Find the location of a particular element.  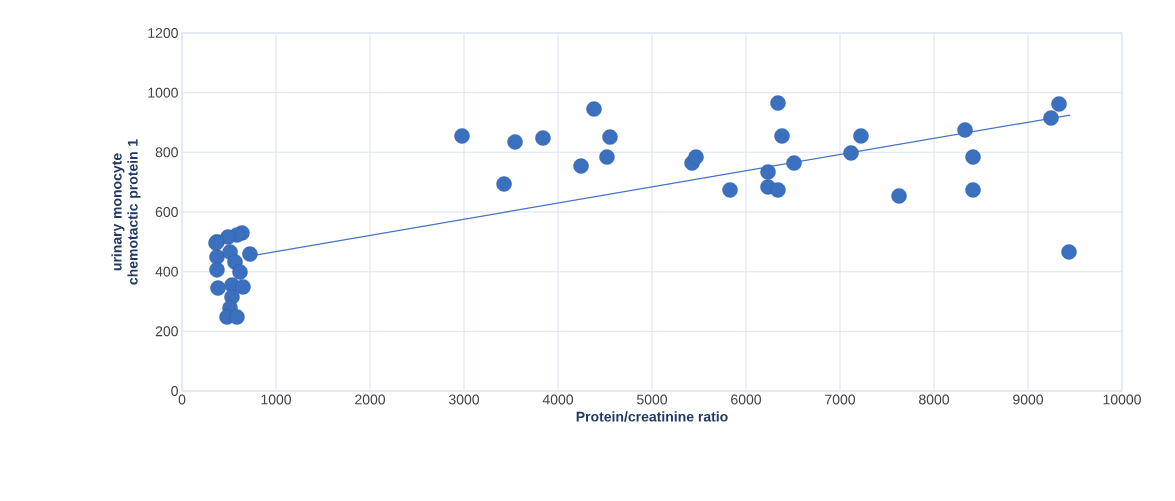

y-axis-title: urinary monocyte chemotactic protein 1 is located at coordinates (126, 212).